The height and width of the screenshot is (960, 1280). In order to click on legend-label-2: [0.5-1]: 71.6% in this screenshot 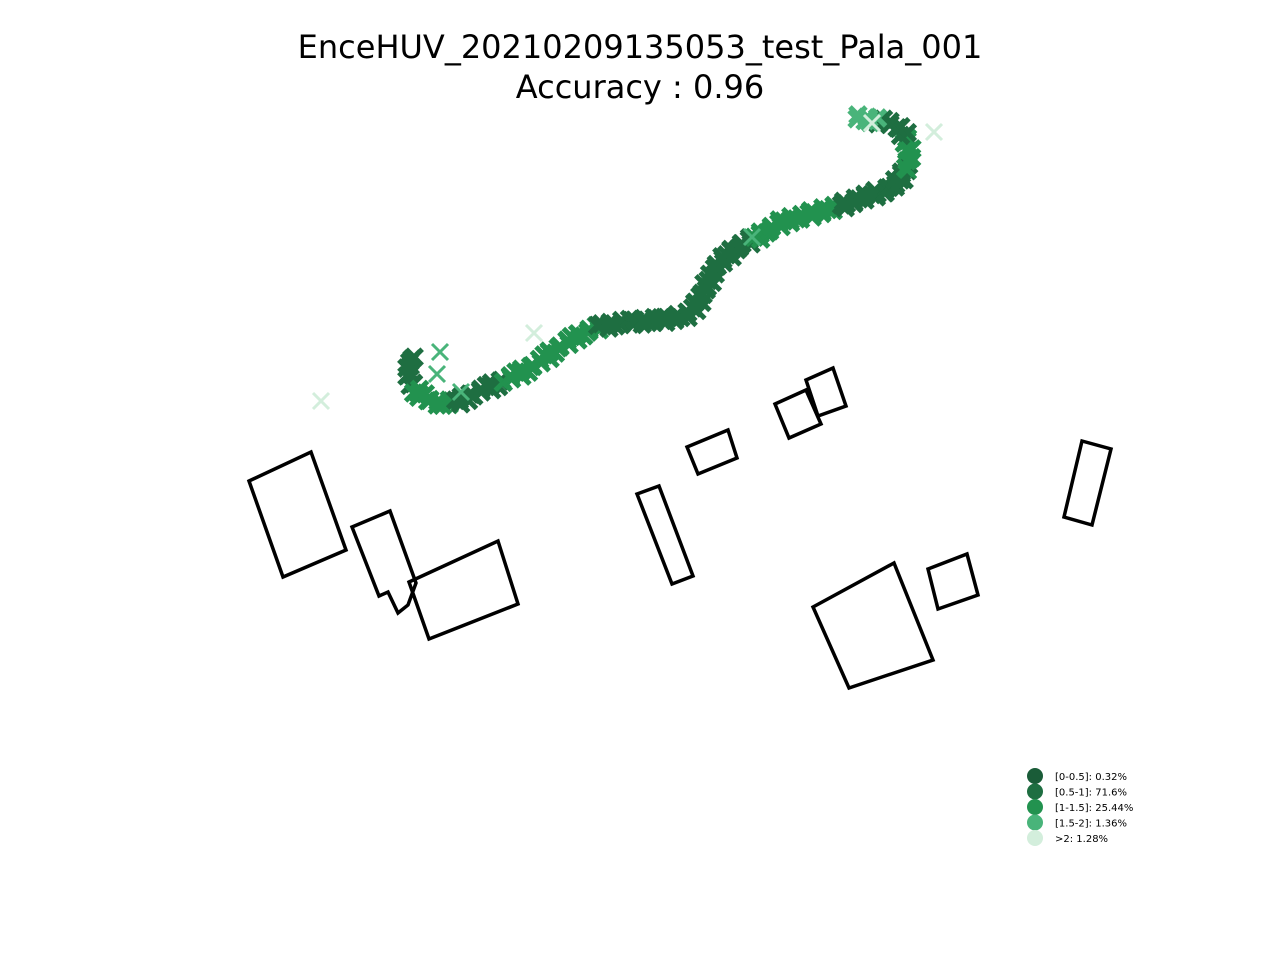, I will do `click(1091, 793)`.